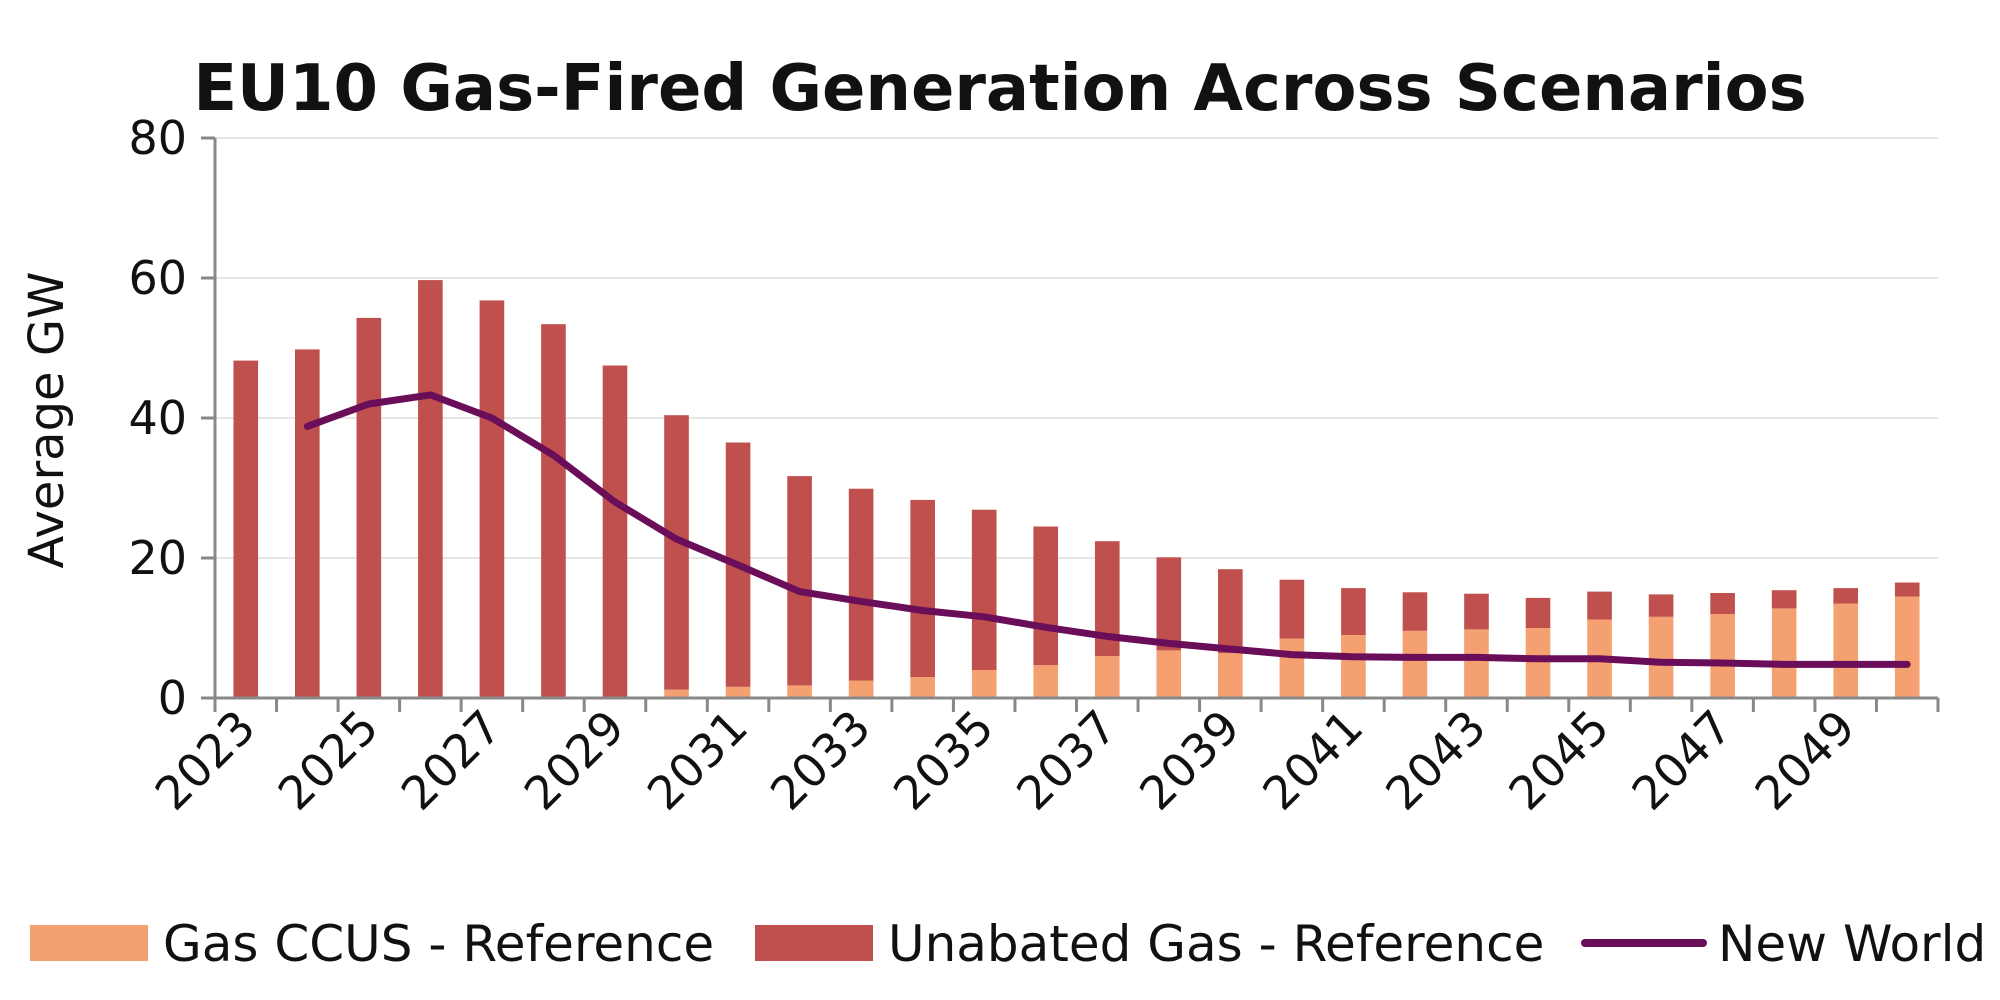 The width and height of the screenshot is (2000, 1000). Describe the element at coordinates (697, 760) in the screenshot. I see `x-tick-label: 2031` at that location.